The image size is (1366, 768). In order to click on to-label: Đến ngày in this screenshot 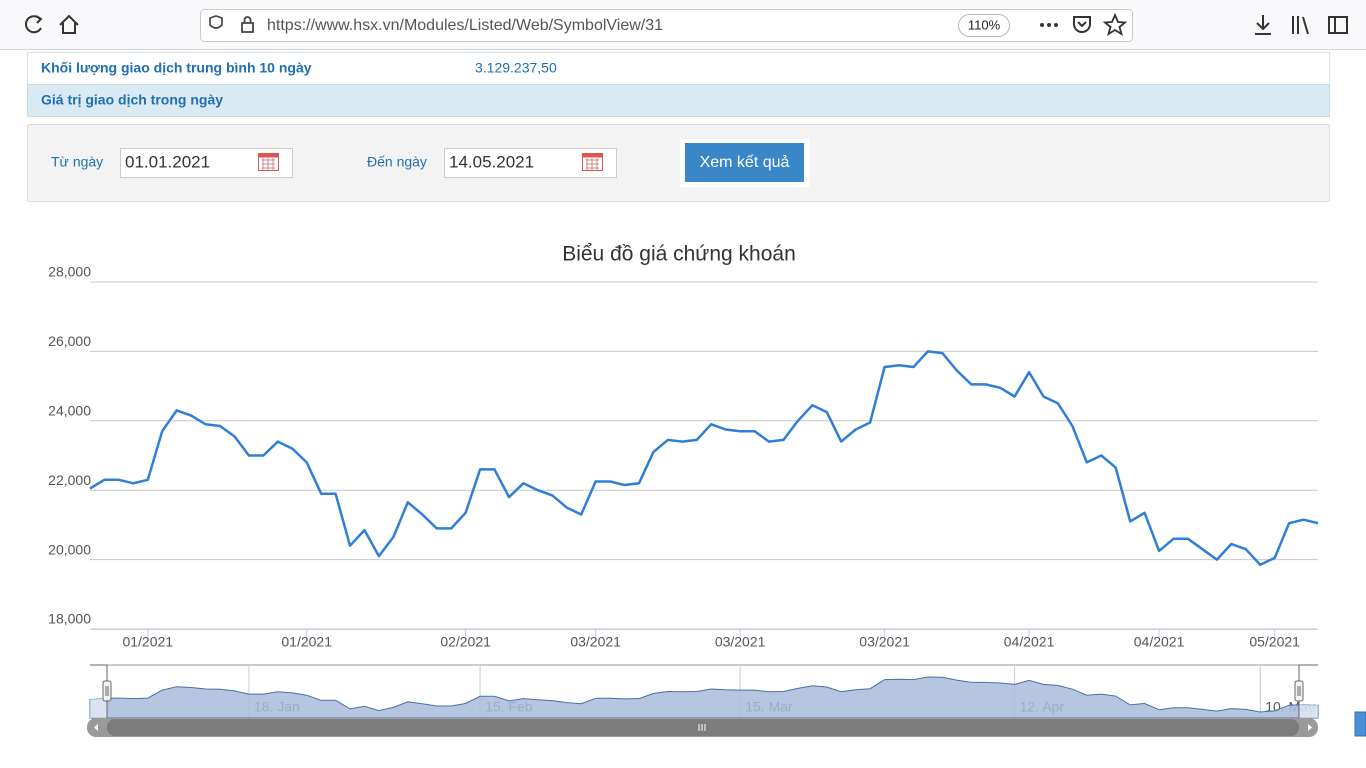, I will do `click(397, 162)`.